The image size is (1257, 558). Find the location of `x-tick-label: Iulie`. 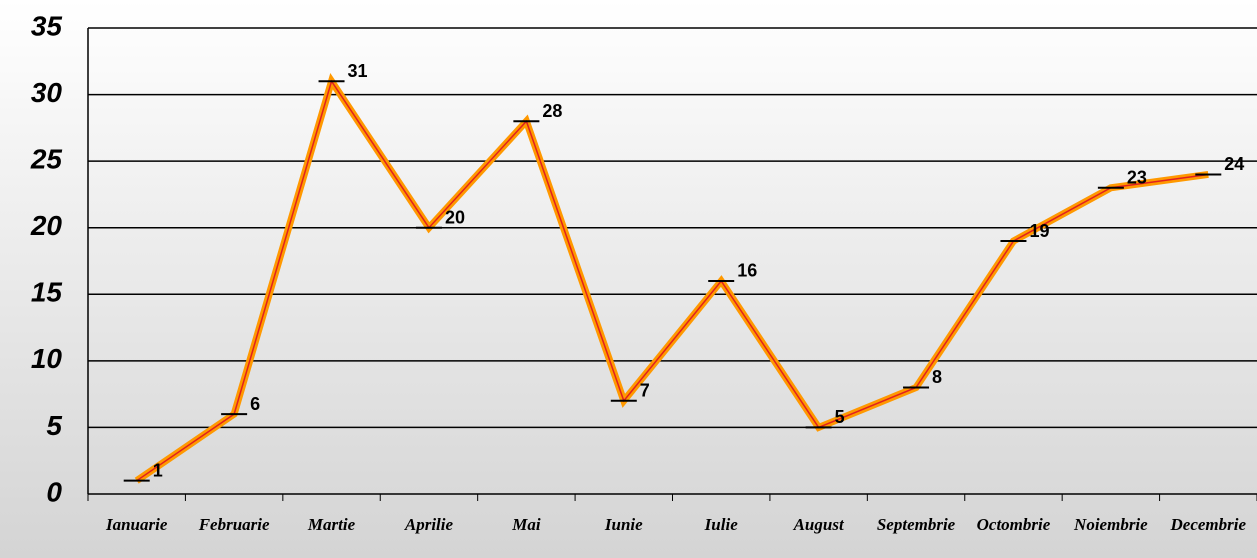

x-tick-label: Iulie is located at coordinates (721, 524).